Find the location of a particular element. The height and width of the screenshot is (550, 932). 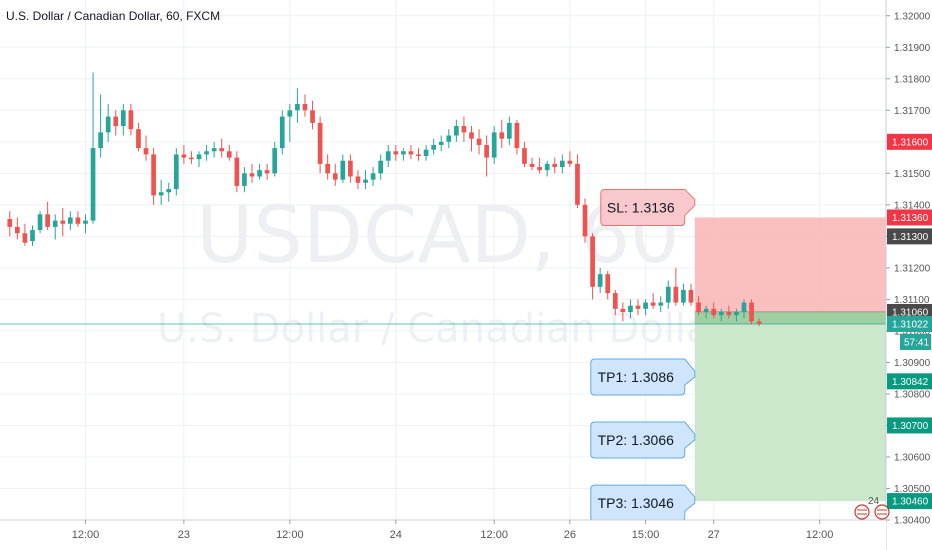

price-badge: 1.31300 is located at coordinates (909, 236).